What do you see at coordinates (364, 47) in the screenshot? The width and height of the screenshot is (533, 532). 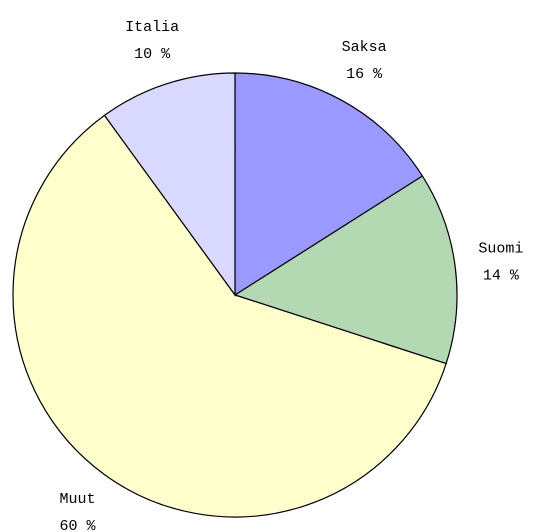 I see `slice-label: Saksa` at bounding box center [364, 47].